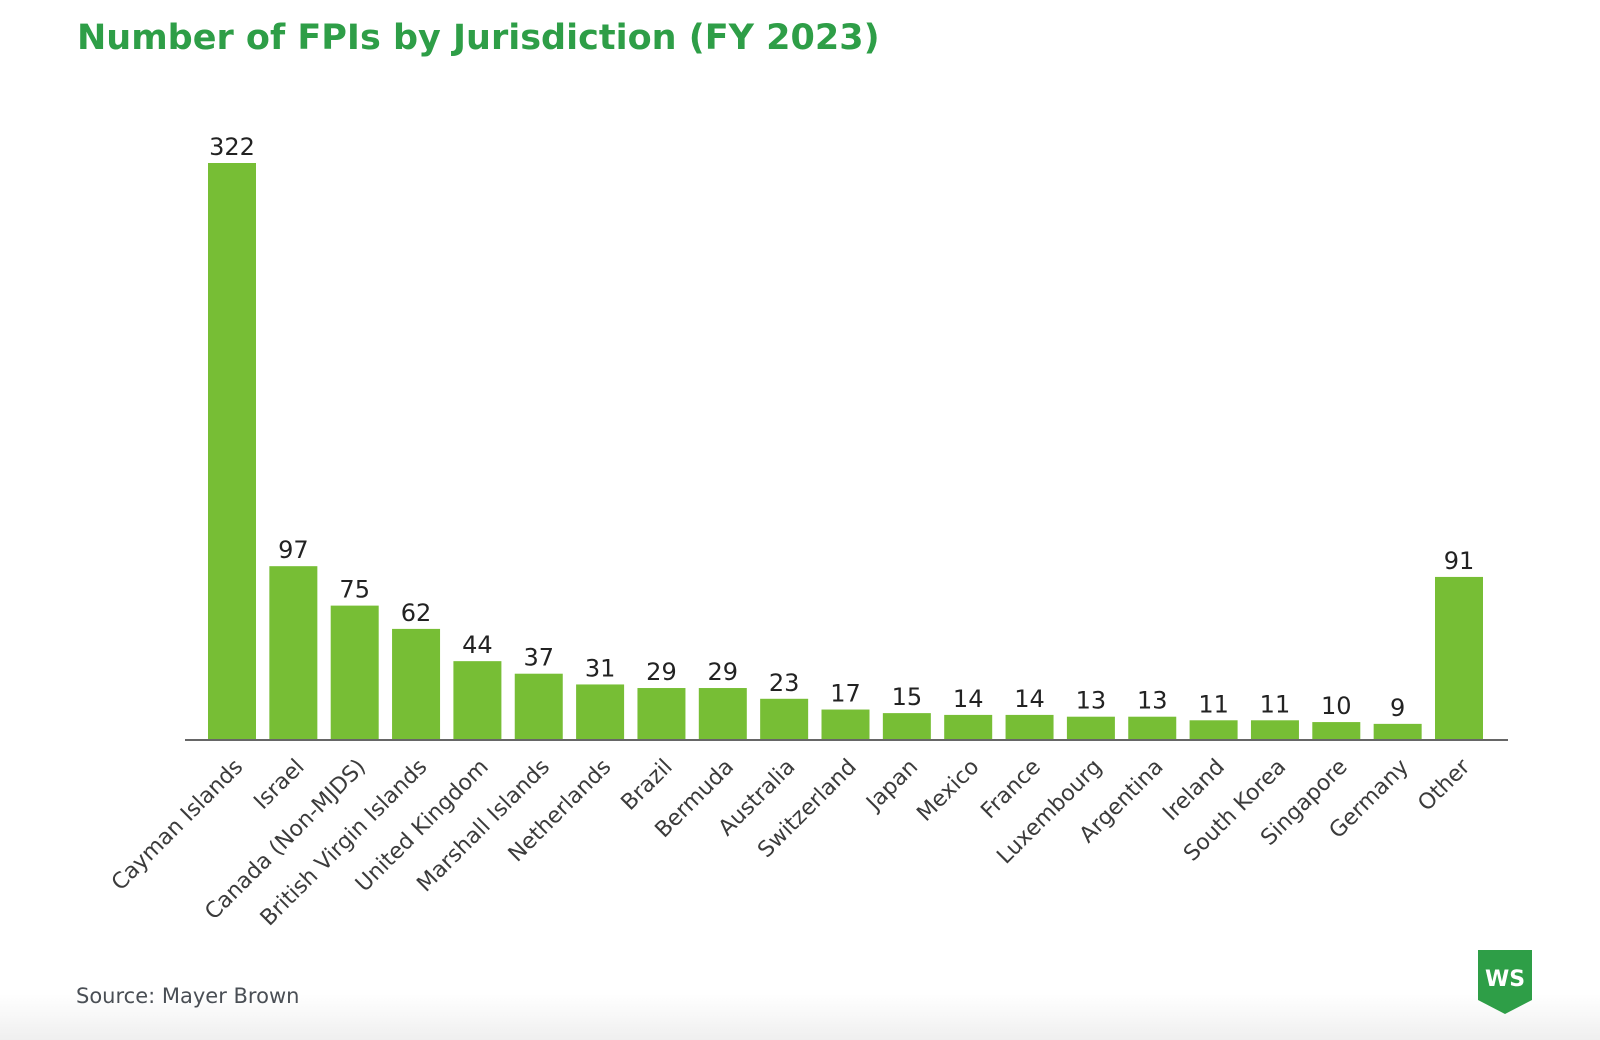 This screenshot has height=1040, width=1600. Describe the element at coordinates (538, 658) in the screenshot. I see `value-label-marshall-islands: 37` at that location.